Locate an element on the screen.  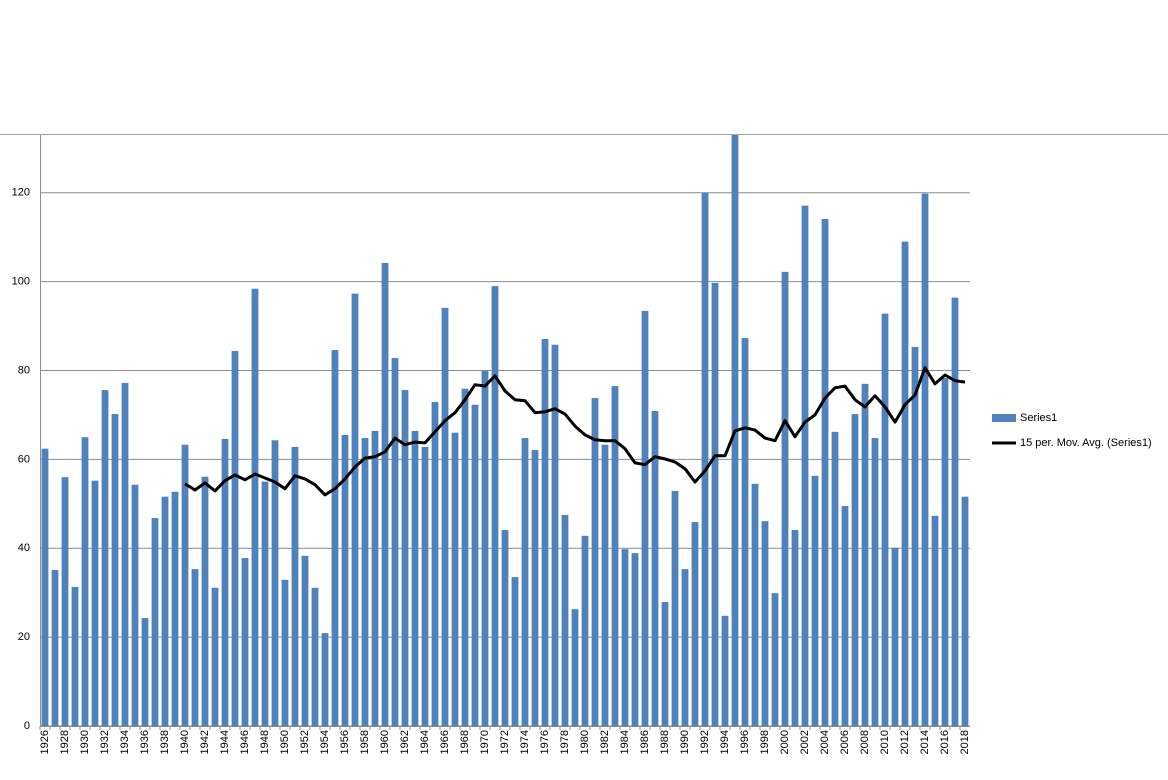
x-tick-label: 2010 is located at coordinates (885, 742).